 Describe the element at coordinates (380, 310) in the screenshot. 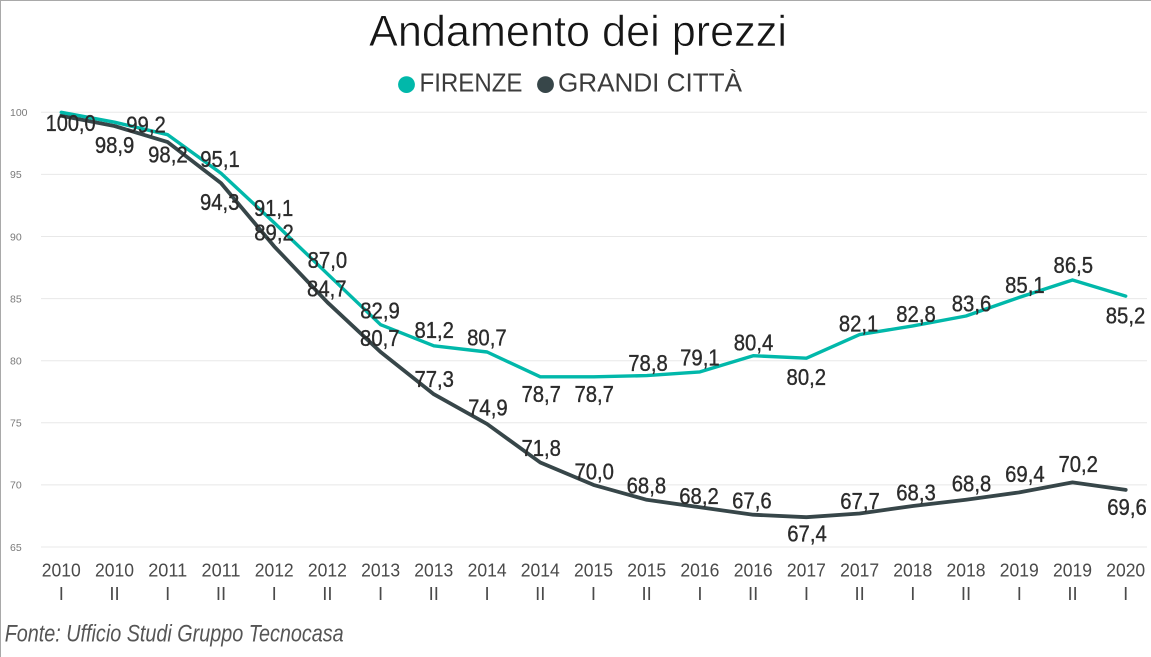

I see `svg-text: 82,9` at that location.